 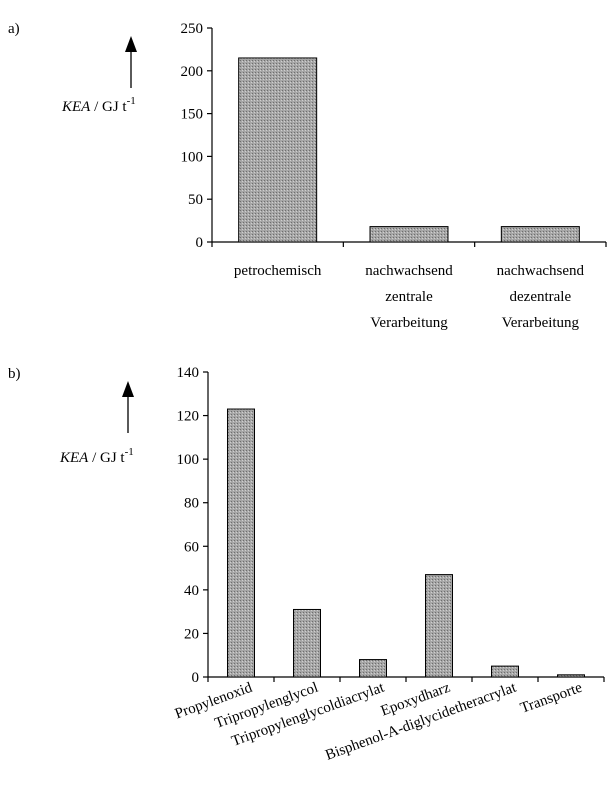 What do you see at coordinates (191, 547) in the screenshot?
I see `panel-b-y-tick-label: 60` at bounding box center [191, 547].